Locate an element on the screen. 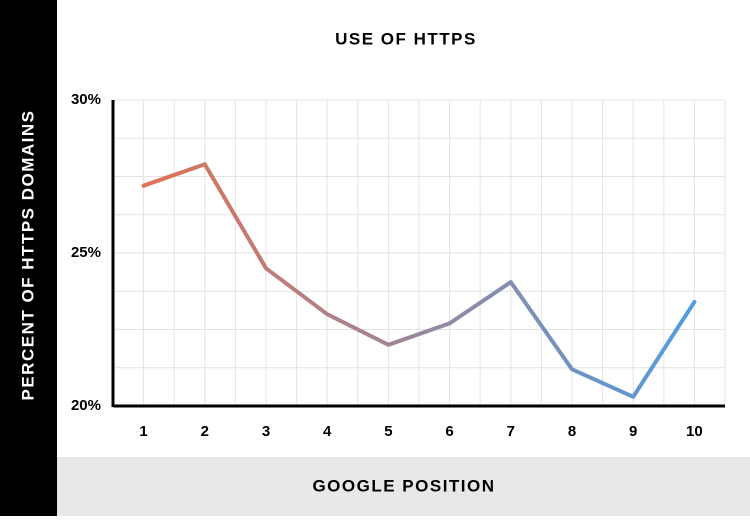 This screenshot has height=521, width=750. chart-title: USE OF HTTPS is located at coordinates (406, 38).